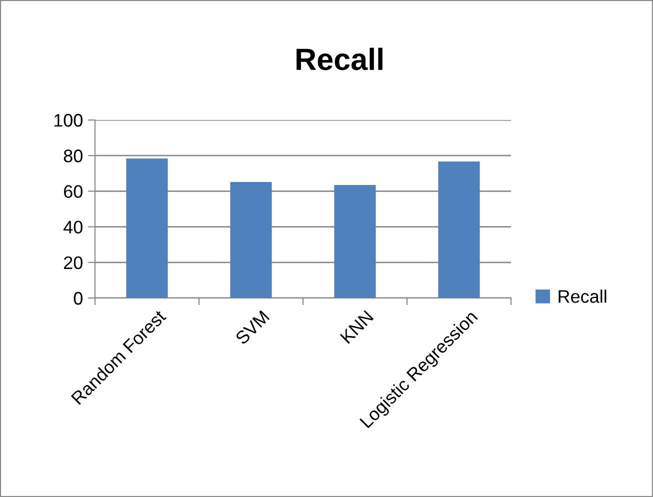 The height and width of the screenshot is (497, 653). What do you see at coordinates (73, 227) in the screenshot?
I see `y-tick-label: 40` at bounding box center [73, 227].